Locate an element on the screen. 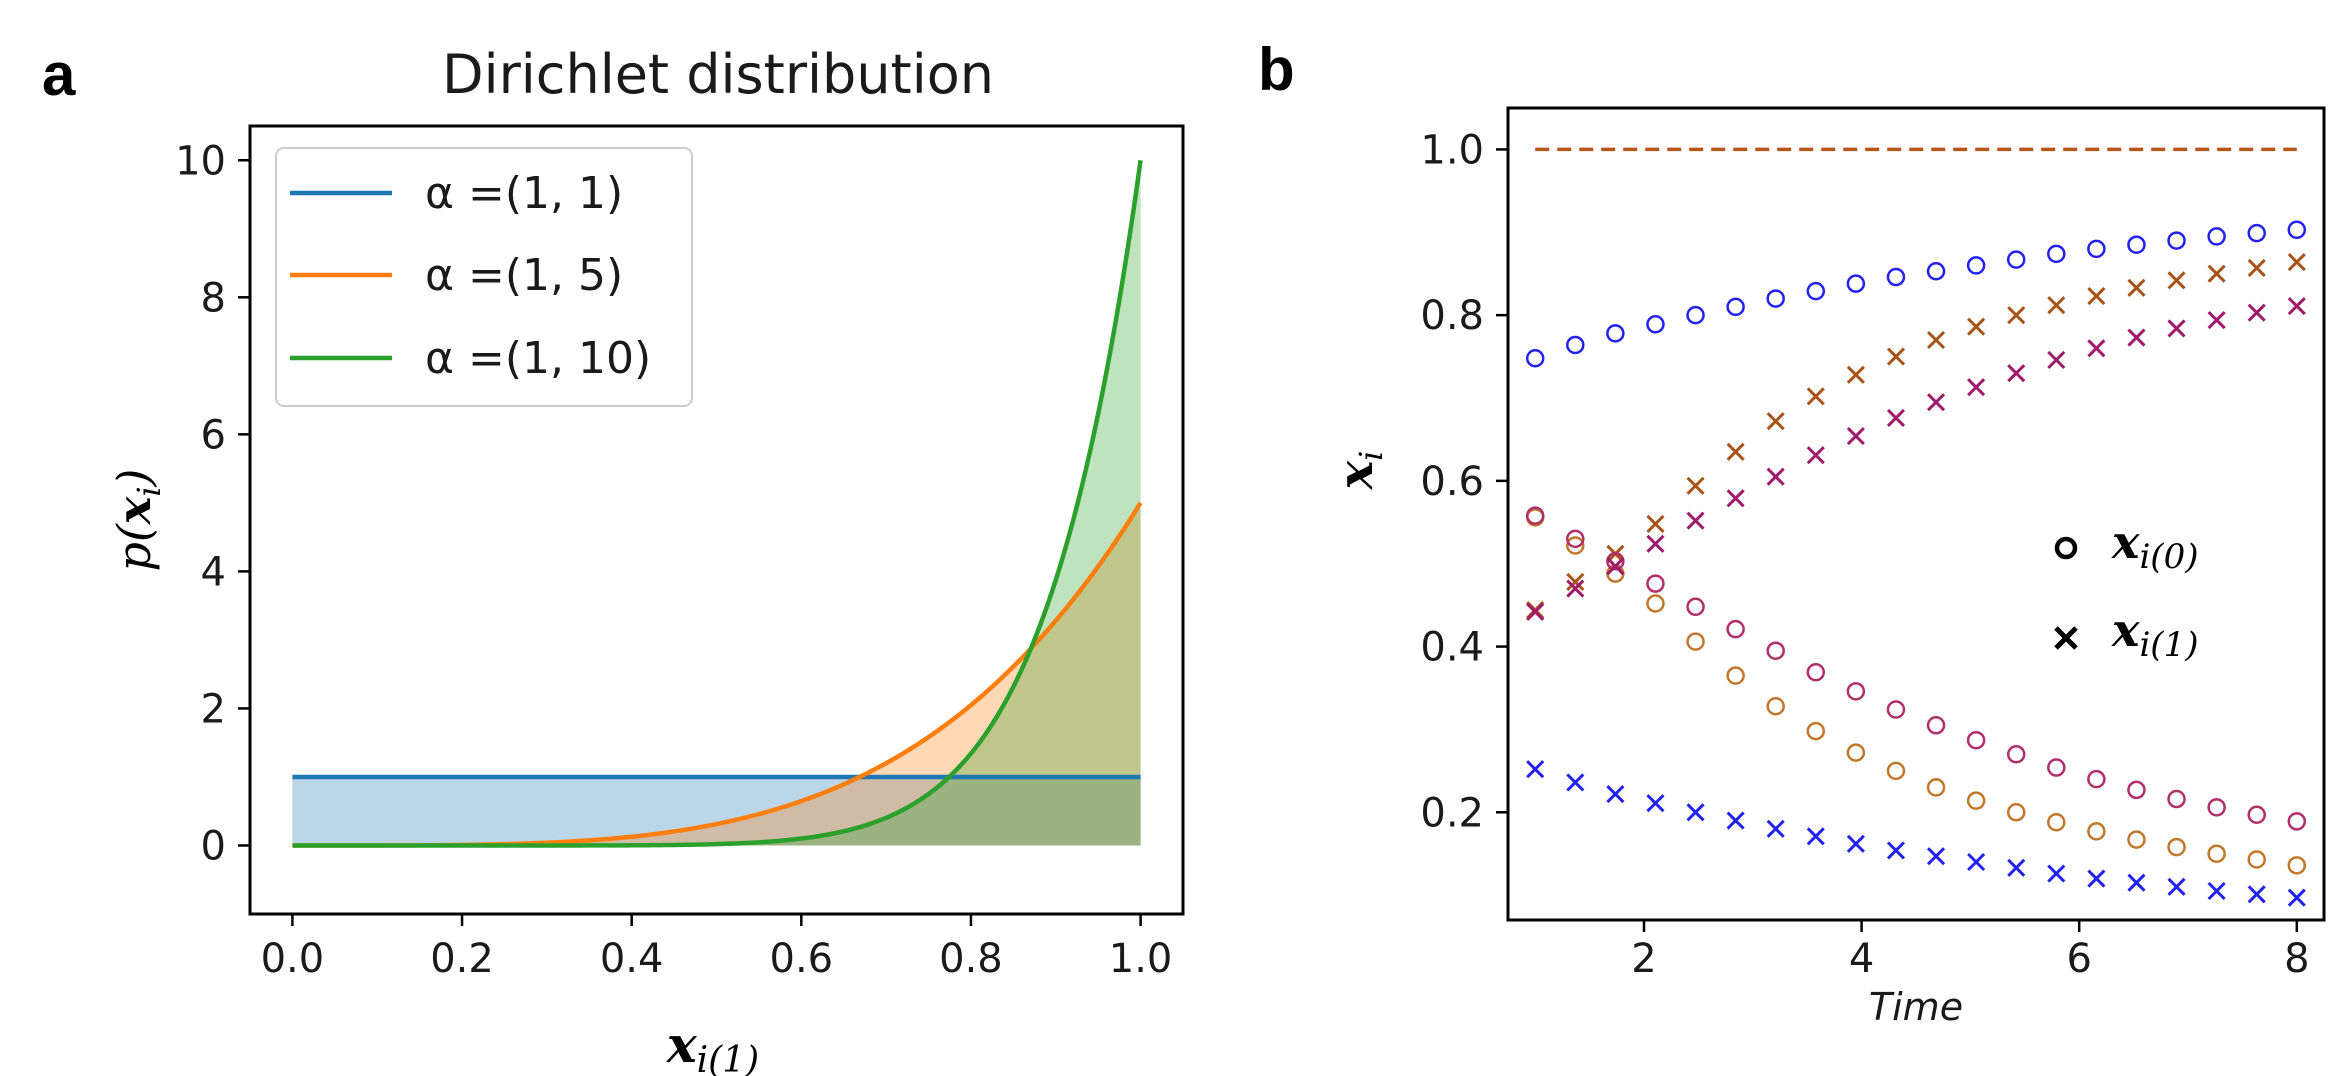 This screenshot has width=2332, height=1076. legend-box is located at coordinates (484, 277).